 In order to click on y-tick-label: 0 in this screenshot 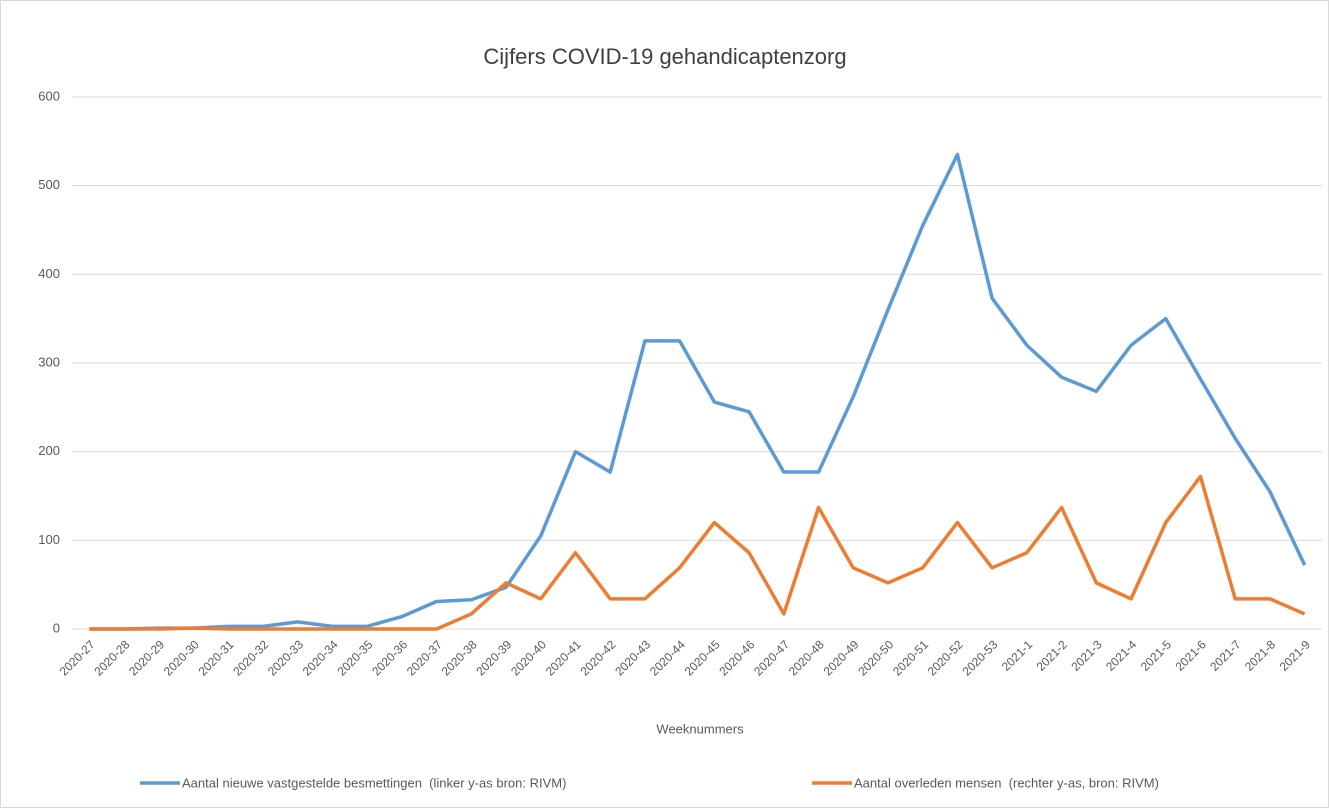, I will do `click(56, 627)`.